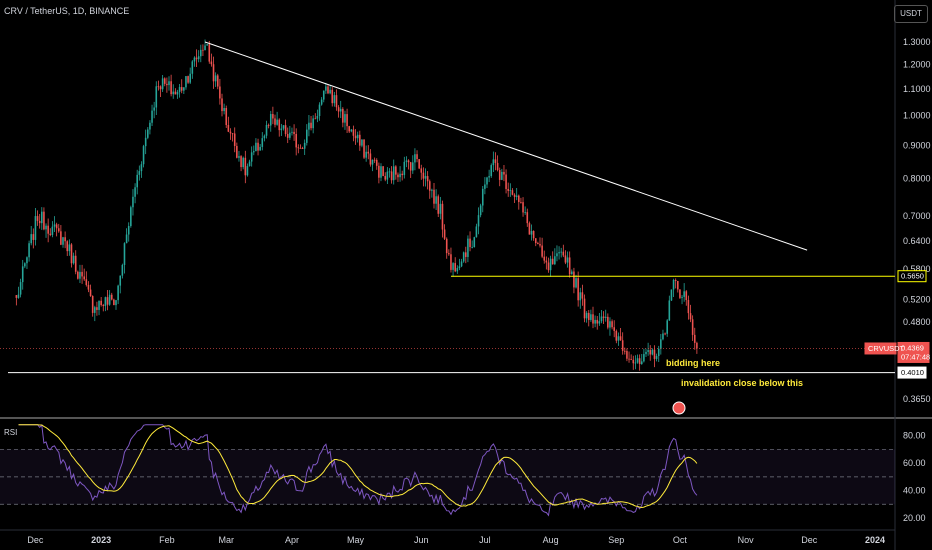 Image resolution: width=932 pixels, height=550 pixels. Describe the element at coordinates (680, 540) in the screenshot. I see `x-tick-label: Oct` at that location.